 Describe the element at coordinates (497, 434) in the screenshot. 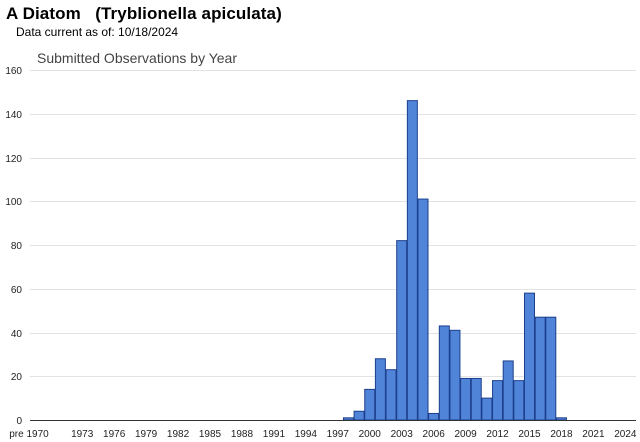

I see `x-tick-label: 2012` at that location.